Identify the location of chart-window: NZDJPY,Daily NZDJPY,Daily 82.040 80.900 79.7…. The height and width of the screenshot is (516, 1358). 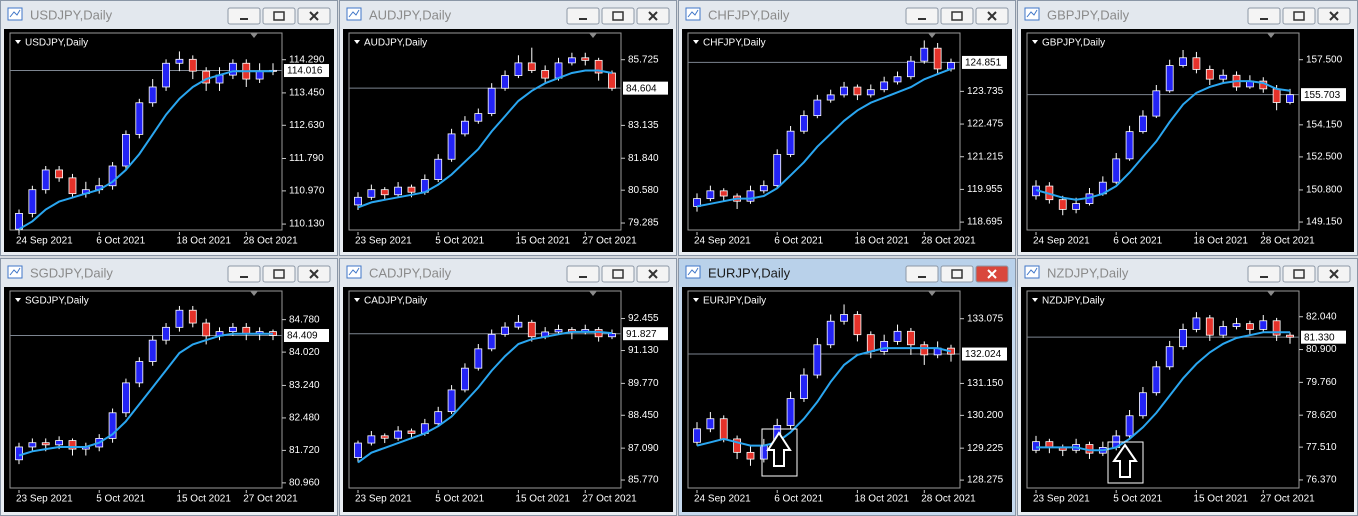
(1187, 387).